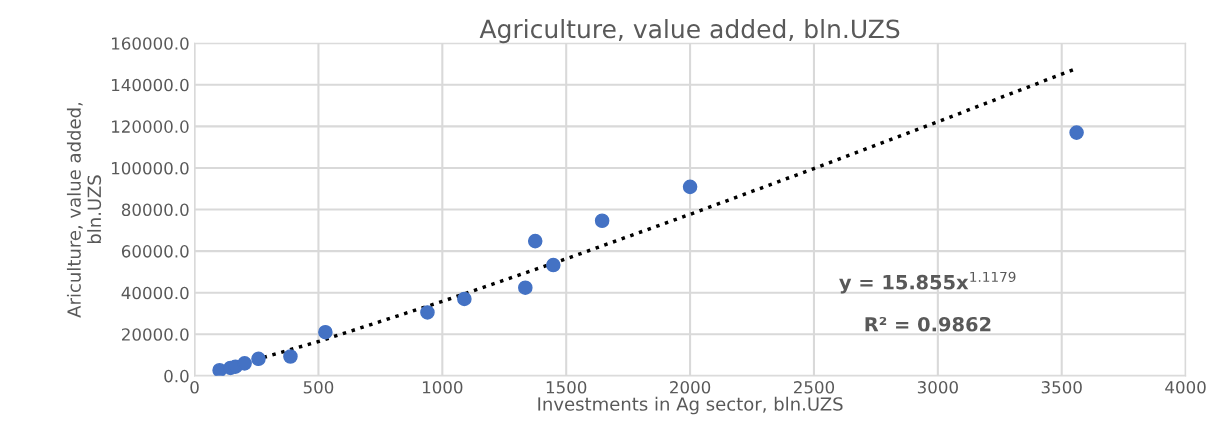 Image resolution: width=1216 pixels, height=432 pixels. What do you see at coordinates (937, 387) in the screenshot?
I see `x-tick-label: 3000` at bounding box center [937, 387].